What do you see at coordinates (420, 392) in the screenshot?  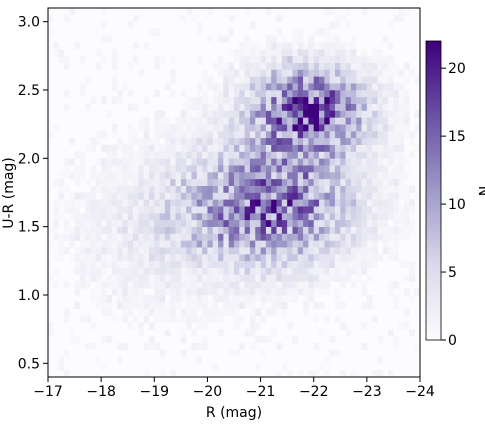 I see `x-tick-label: −24` at bounding box center [420, 392].